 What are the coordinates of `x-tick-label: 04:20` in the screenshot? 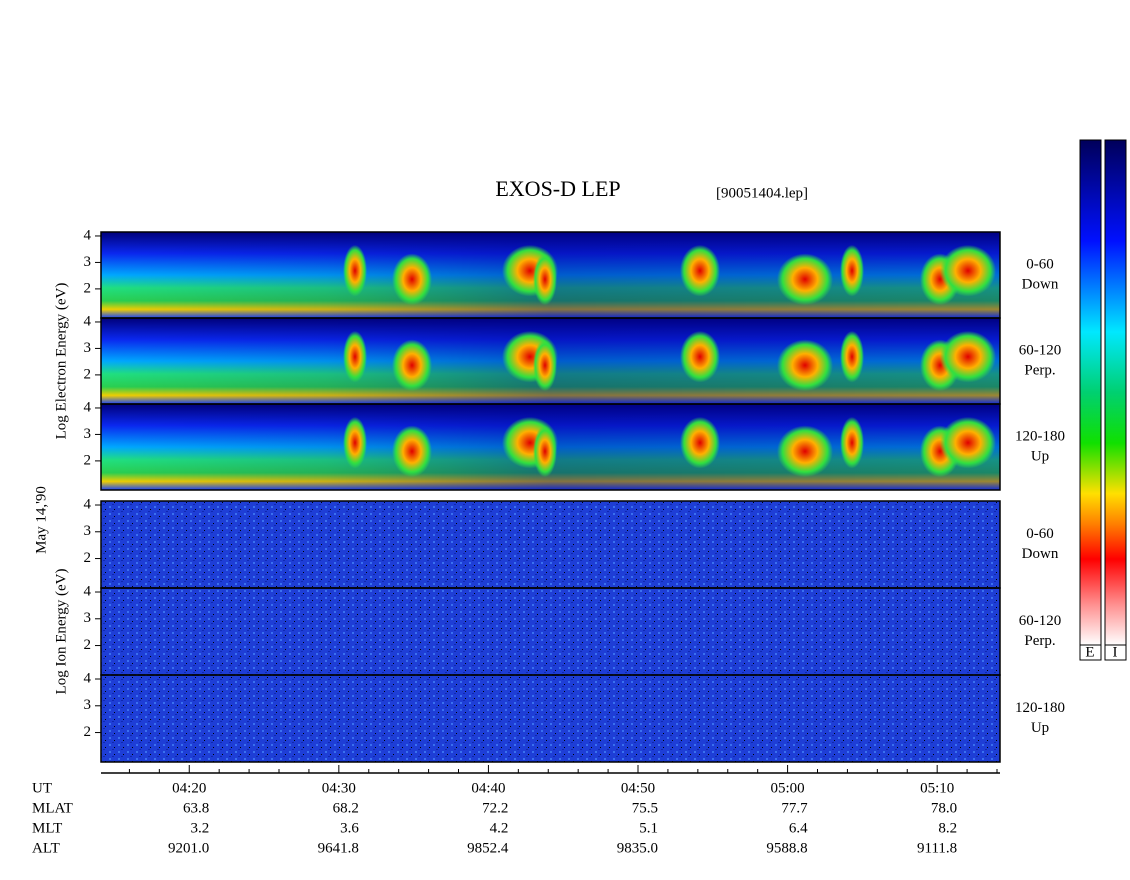 It's located at (189, 788).